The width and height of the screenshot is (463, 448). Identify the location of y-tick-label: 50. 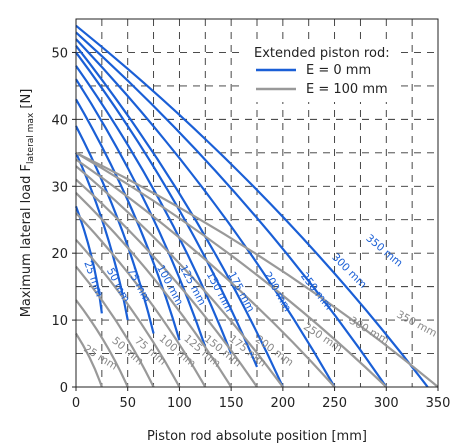
(59, 53).